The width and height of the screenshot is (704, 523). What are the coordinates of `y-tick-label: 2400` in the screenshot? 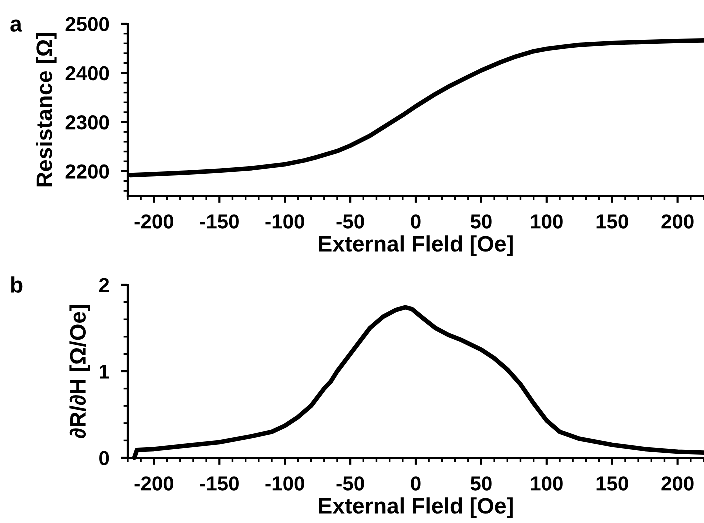 It's located at (88, 73).